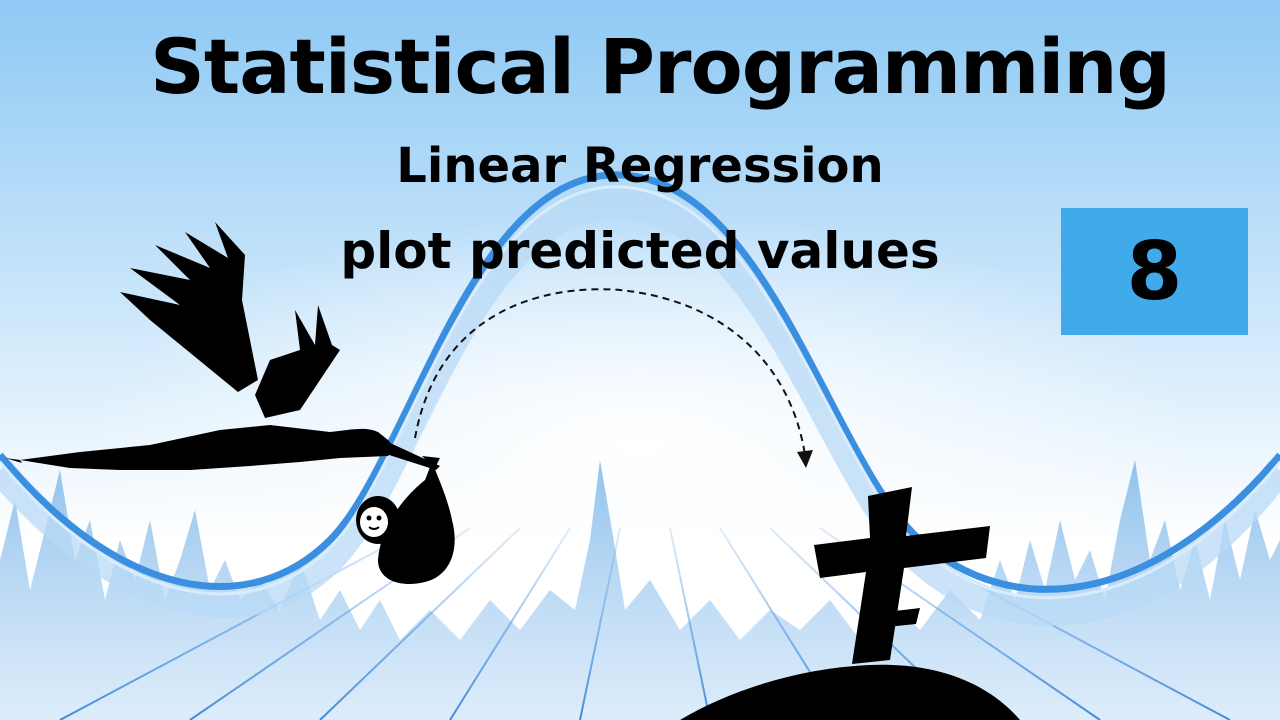 The height and width of the screenshot is (720, 1280). What do you see at coordinates (640, 166) in the screenshot?
I see `video-subtitle-topic: Linear Regression` at bounding box center [640, 166].